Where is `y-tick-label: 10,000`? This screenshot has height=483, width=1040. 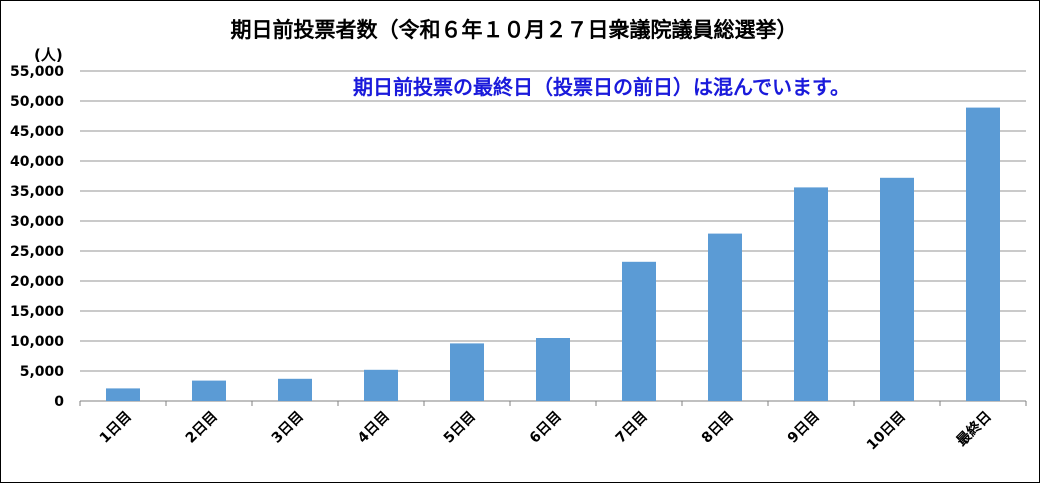
y-tick-label: 10,000 is located at coordinates (37, 342).